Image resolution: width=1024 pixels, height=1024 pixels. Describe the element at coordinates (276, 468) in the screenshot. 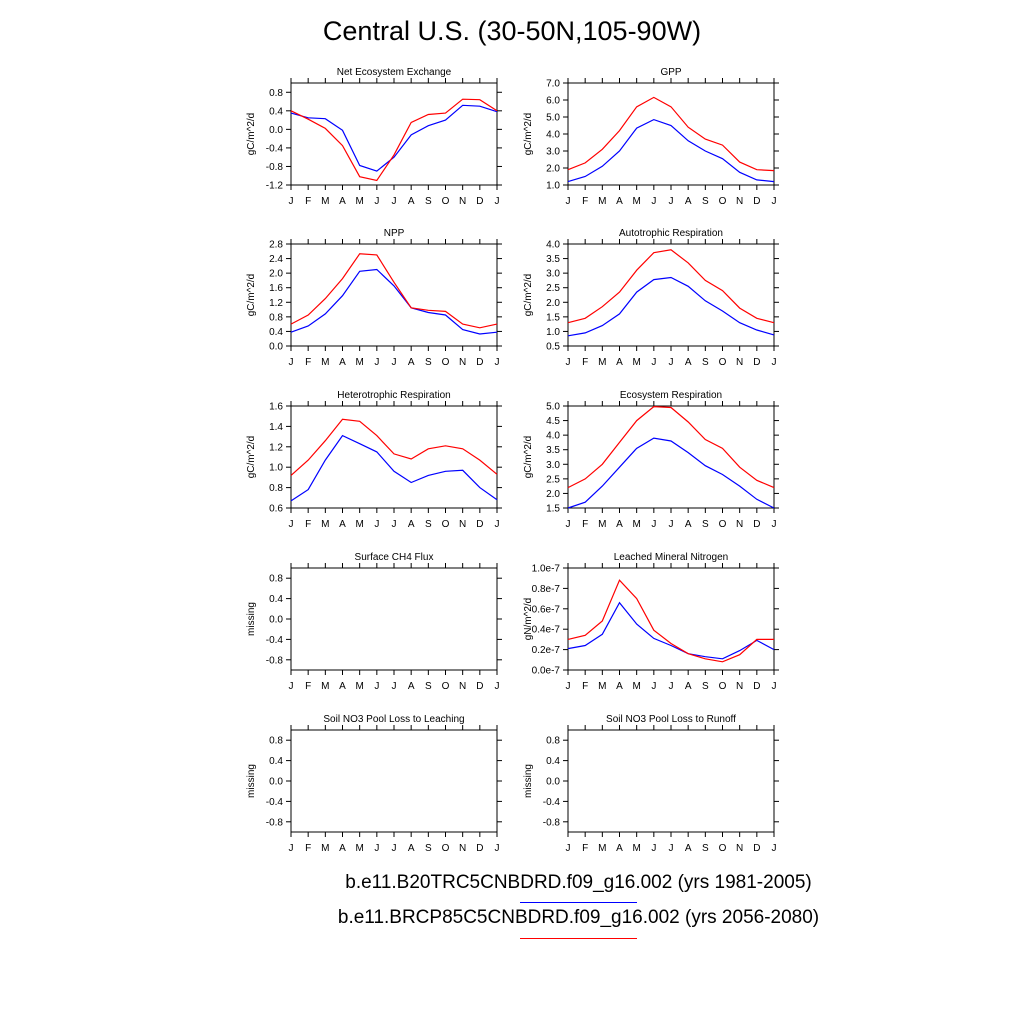

I see `y-tick-label: 1.0` at that location.